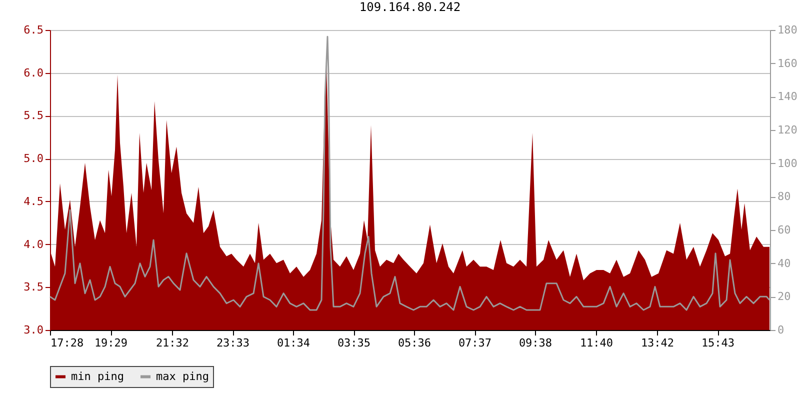 The image size is (800, 400). Describe the element at coordinates (788, 130) in the screenshot. I see `y2-tick-label: 120` at that location.